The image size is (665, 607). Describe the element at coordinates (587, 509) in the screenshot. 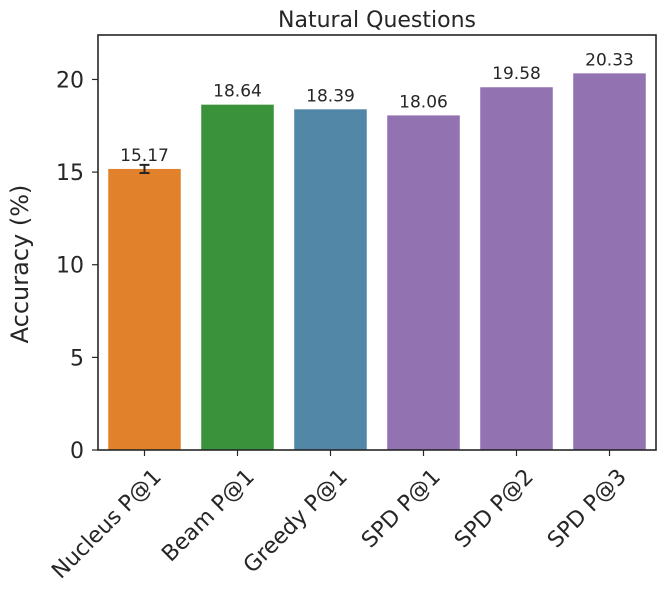

I see `x-tick-label: SPD P@3` at that location.